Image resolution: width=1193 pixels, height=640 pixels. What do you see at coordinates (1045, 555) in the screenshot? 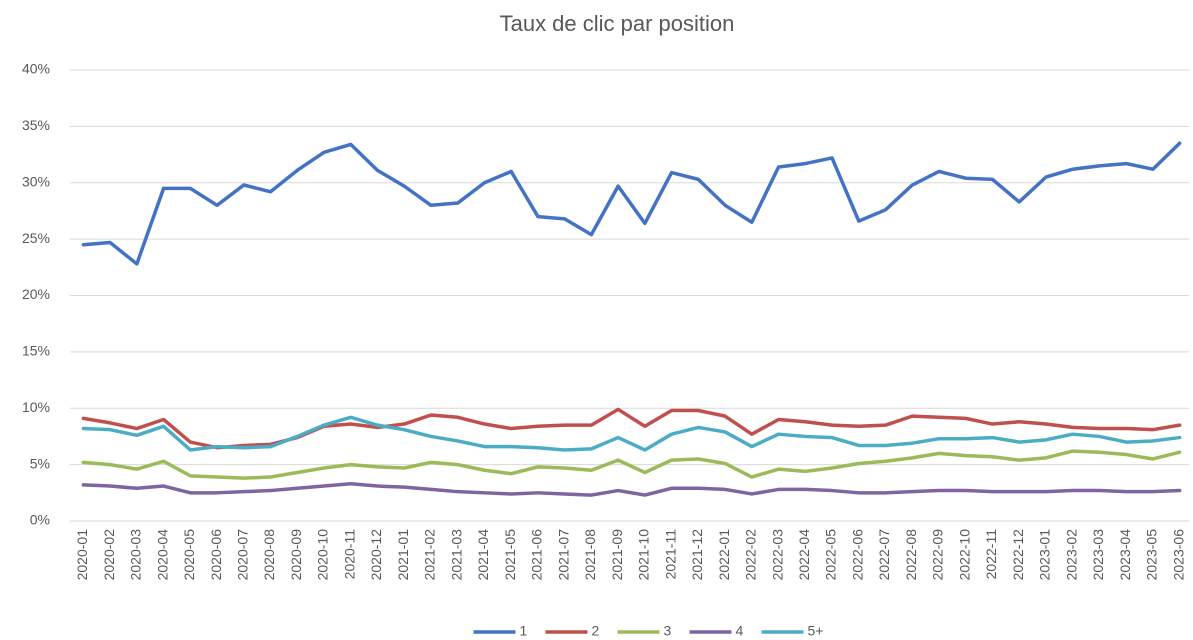
I see `x-tick-label: 2023-01` at bounding box center [1045, 555].